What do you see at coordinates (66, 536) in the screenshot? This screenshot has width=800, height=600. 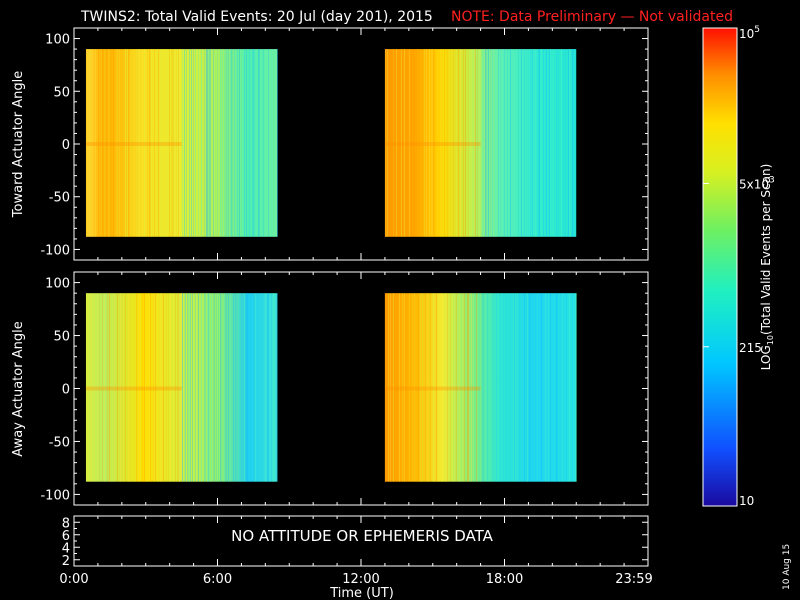 I see `ytick-label: 6` at bounding box center [66, 536].